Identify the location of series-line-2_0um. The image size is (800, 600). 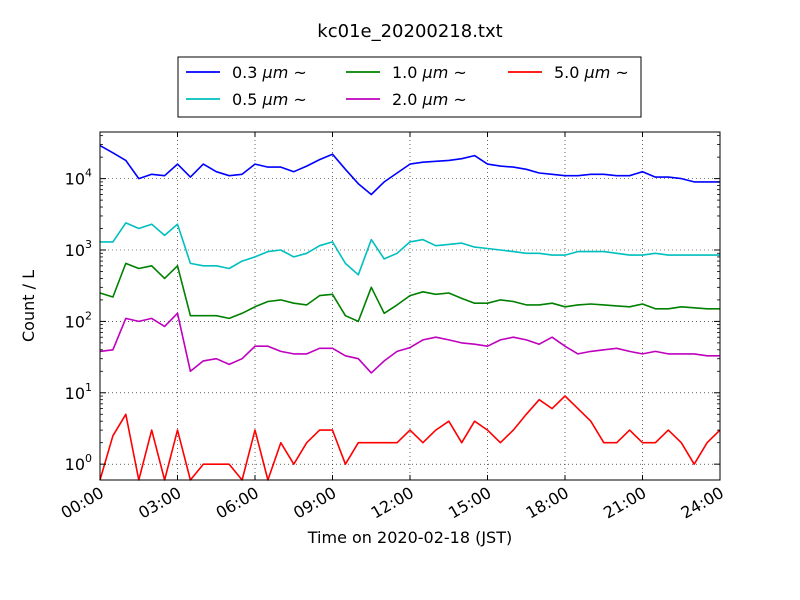
(409, 343).